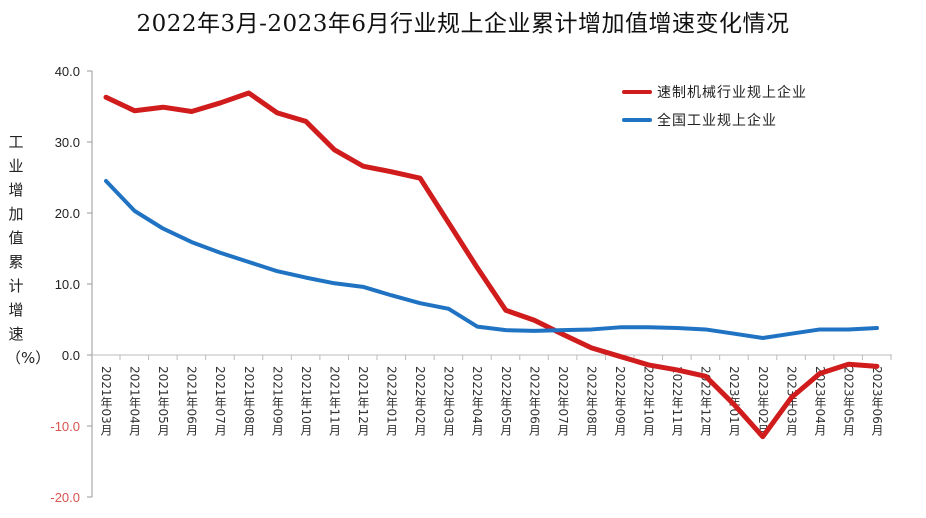 The width and height of the screenshot is (926, 518). Describe the element at coordinates (706, 401) in the screenshot. I see `x-tick-label: 2022年12月` at that location.